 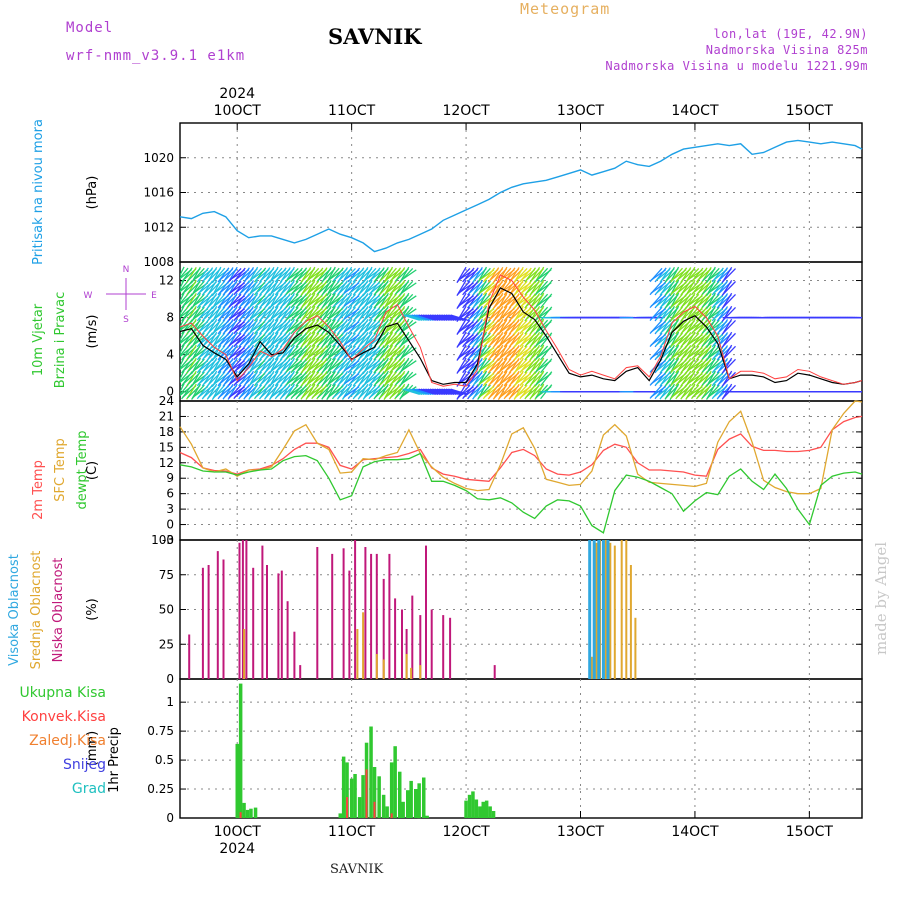 I want to click on model-elevation-label: Nadmorska Visina u modelu 1221.99m, so click(x=736, y=66).